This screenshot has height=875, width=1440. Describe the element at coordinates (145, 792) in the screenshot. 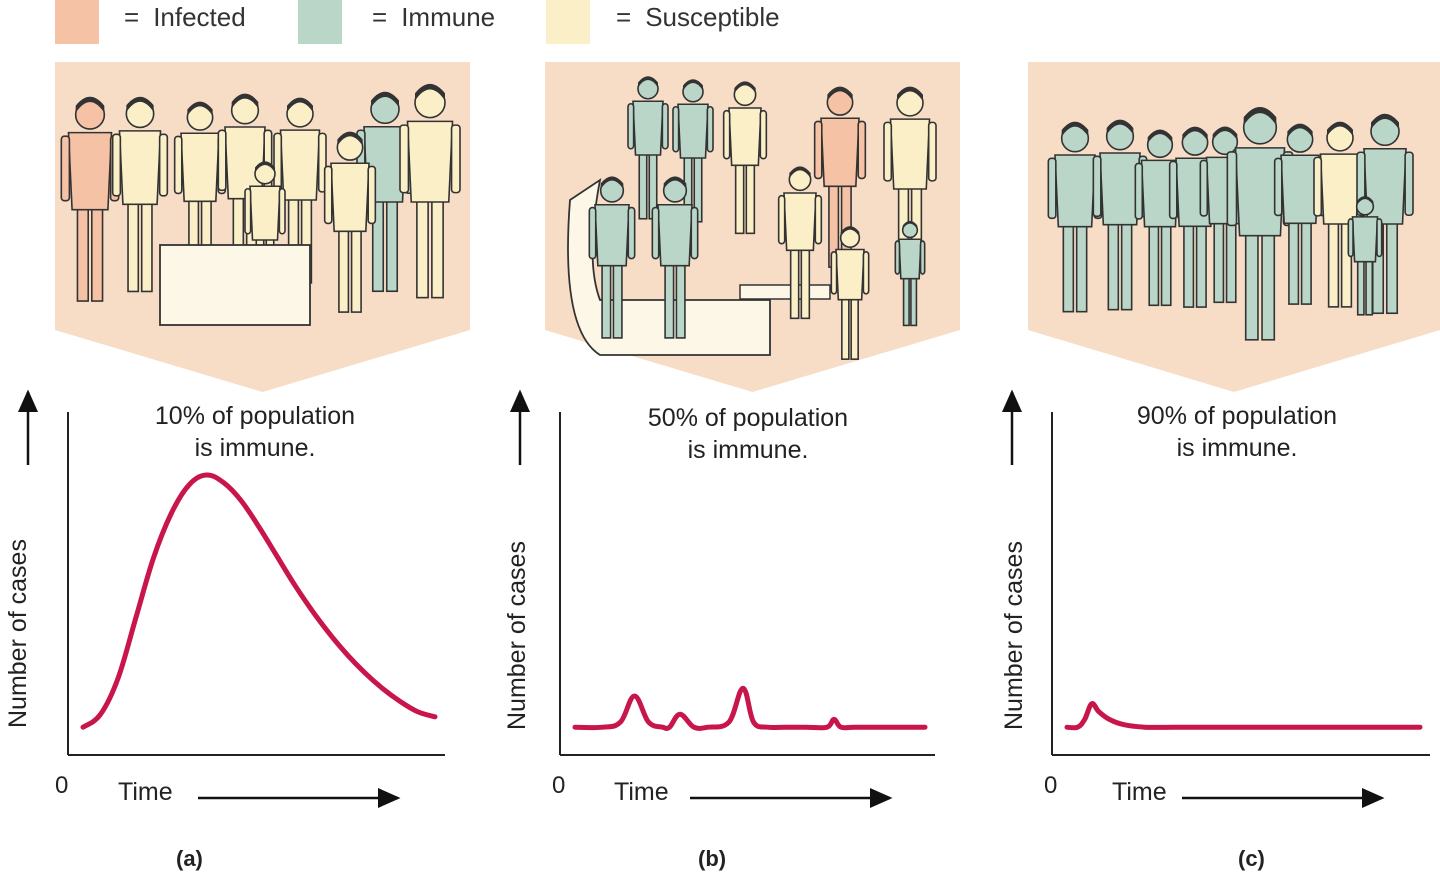

I see `x-axis-label-a: Time` at that location.